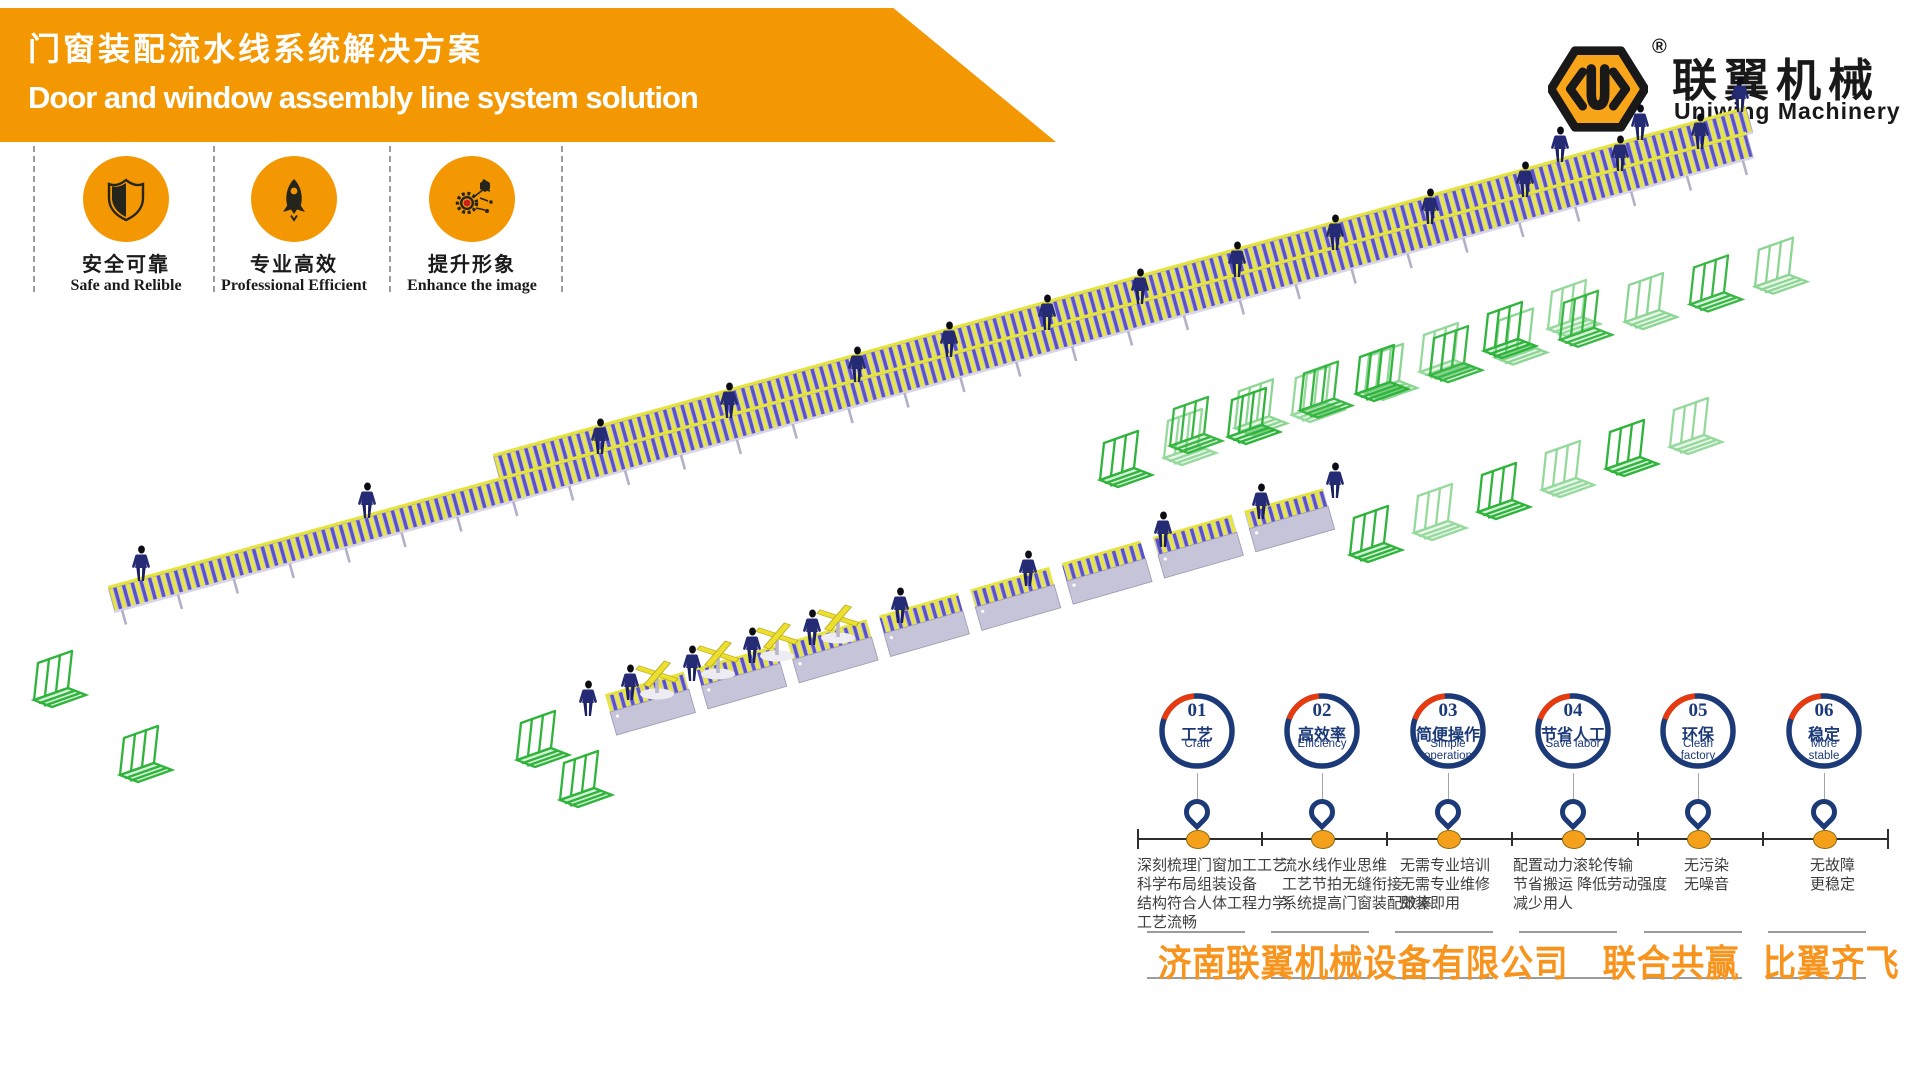 This screenshot has height=1080, width=1920. I want to click on benefit-number: 01, so click(1197, 710).